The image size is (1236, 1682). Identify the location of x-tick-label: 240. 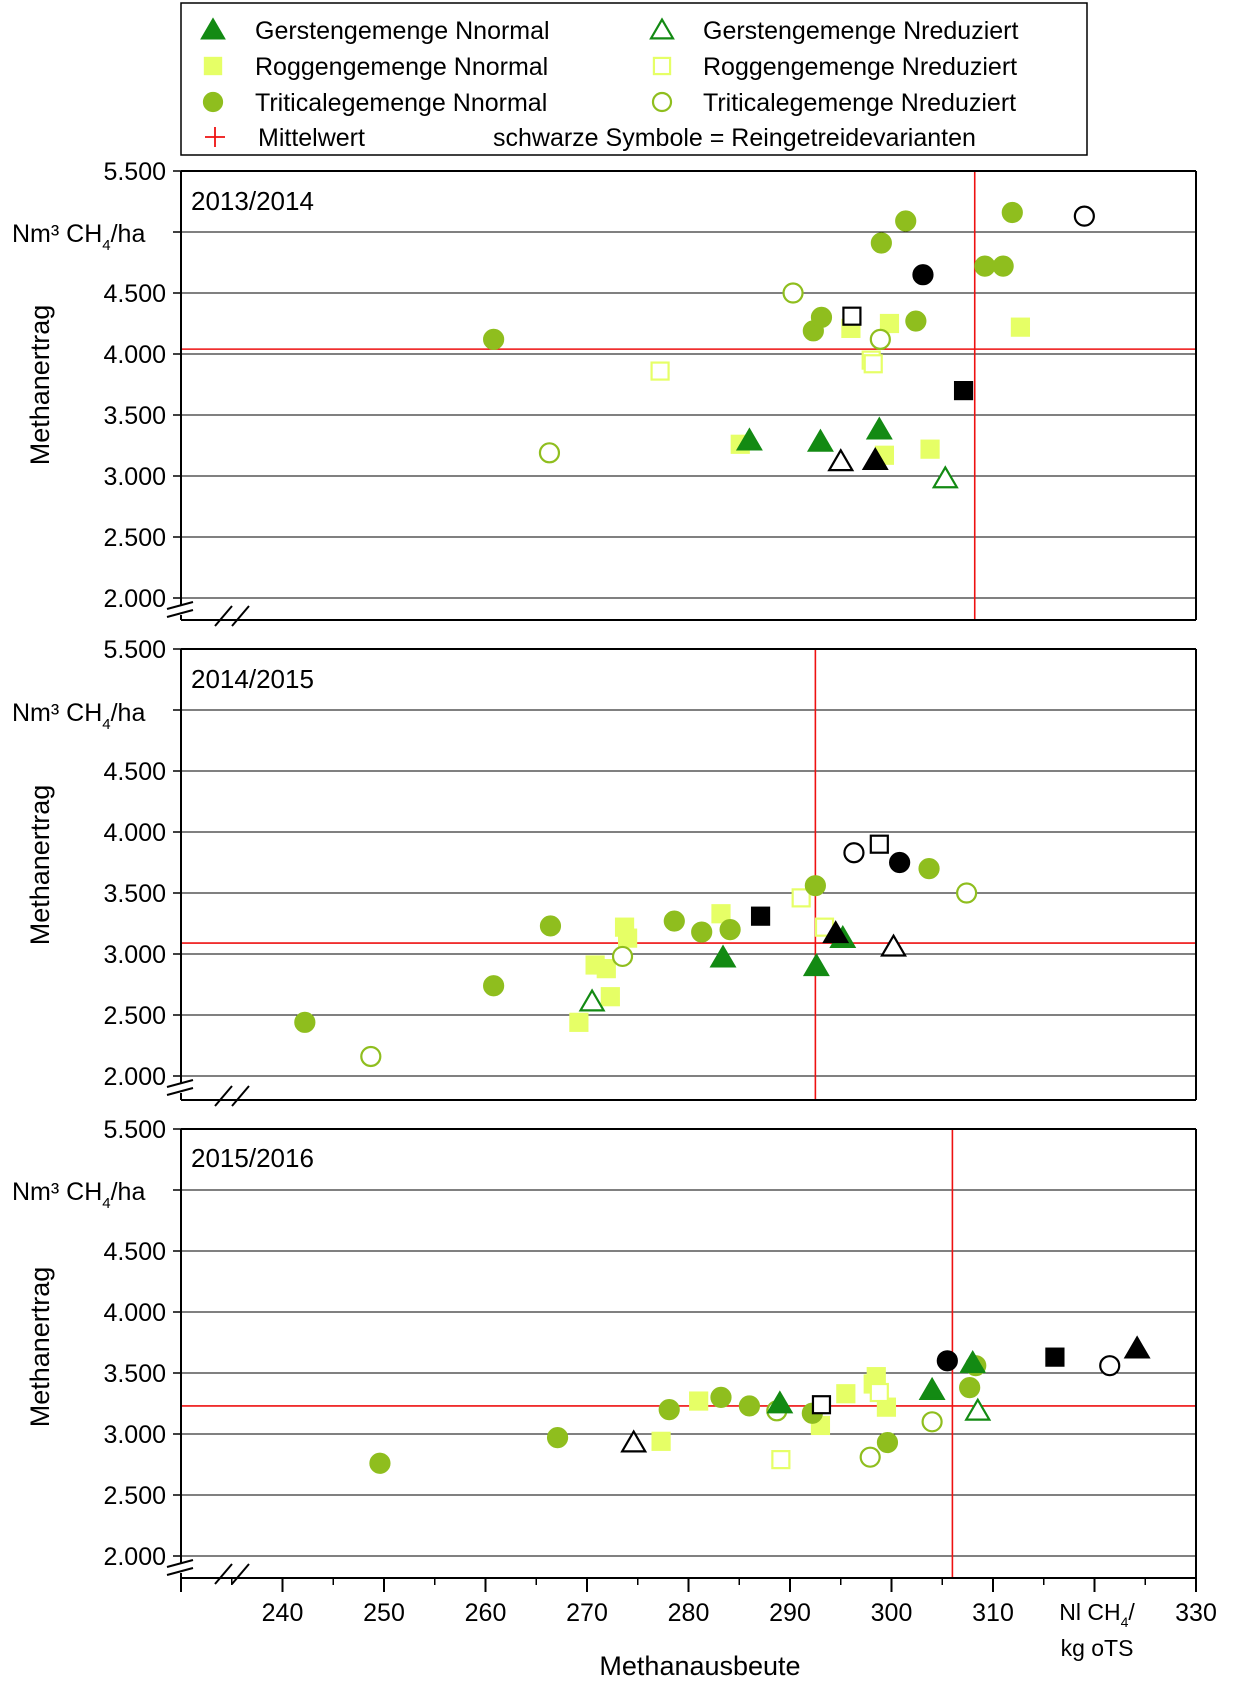
(283, 1613).